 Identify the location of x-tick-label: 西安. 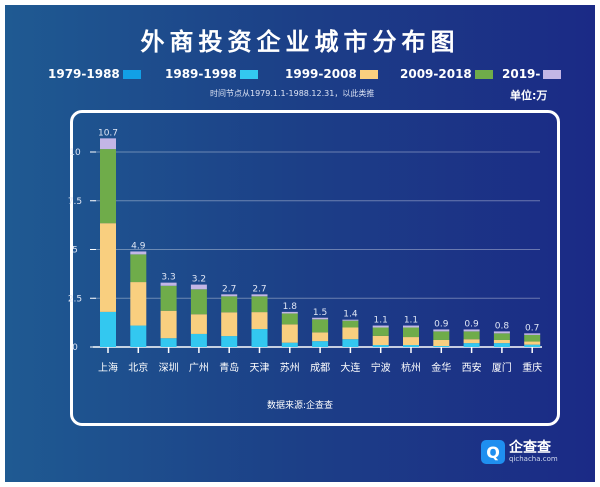
(472, 367).